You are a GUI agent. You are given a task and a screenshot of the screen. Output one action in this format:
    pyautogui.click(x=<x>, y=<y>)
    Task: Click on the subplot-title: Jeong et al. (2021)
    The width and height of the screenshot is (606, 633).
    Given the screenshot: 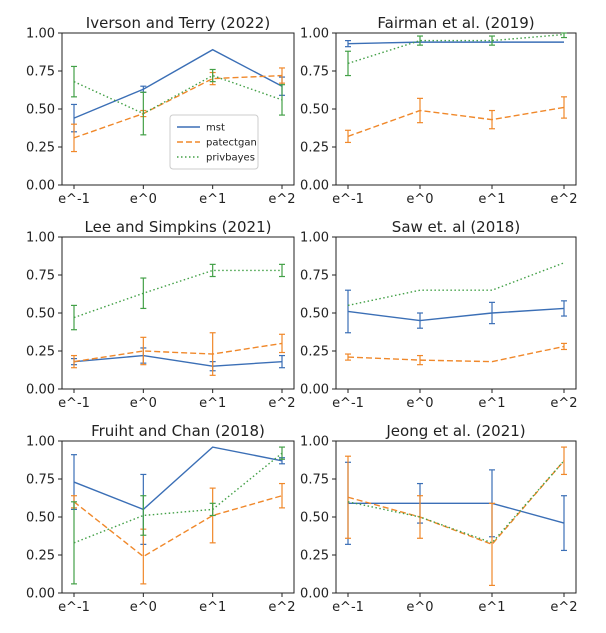 What is the action you would take?
    pyautogui.click(x=455, y=431)
    